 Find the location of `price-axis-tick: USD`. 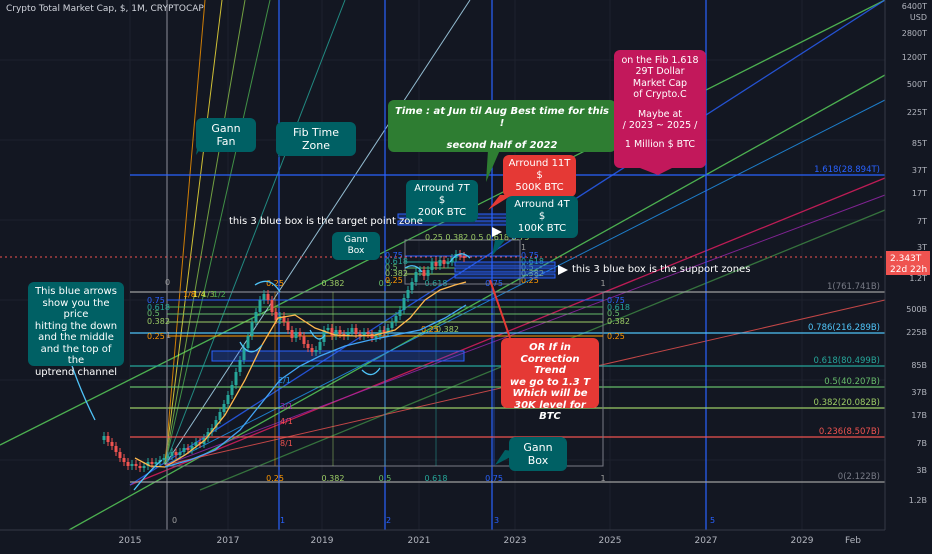

price-axis-tick: USD is located at coordinates (918, 17).